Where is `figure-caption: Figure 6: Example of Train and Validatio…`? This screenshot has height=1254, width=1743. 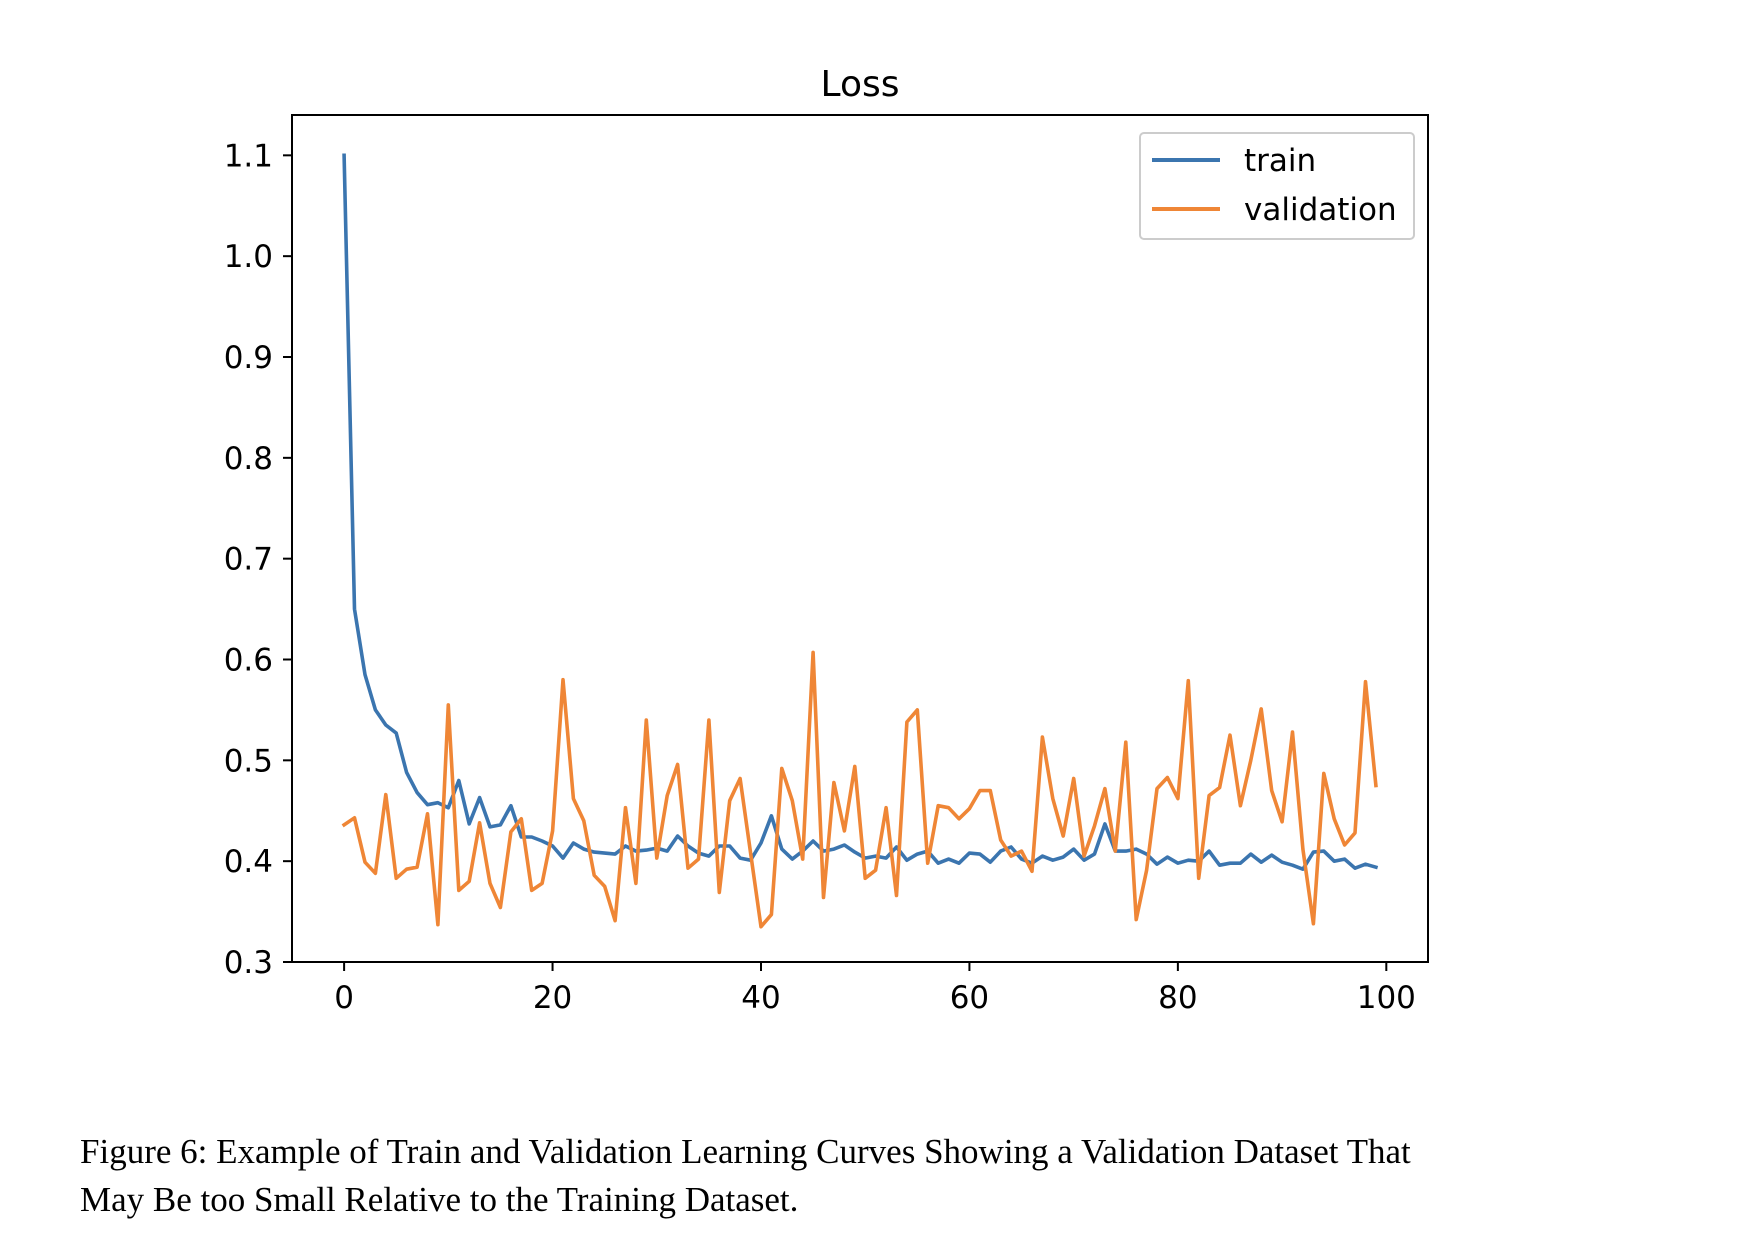
figure-caption: Figure 6: Example of Train and Validatio… is located at coordinates (880, 1176).